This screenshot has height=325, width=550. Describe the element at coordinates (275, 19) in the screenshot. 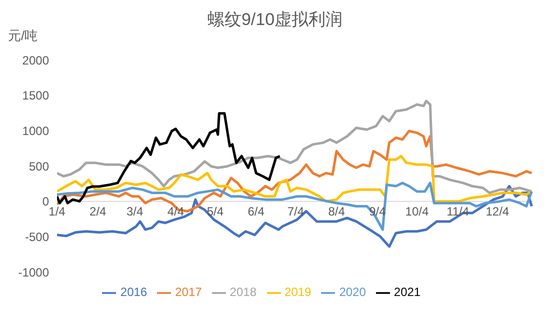

I see `chart-title: 螺纹9/10虚拟利润` at that location.